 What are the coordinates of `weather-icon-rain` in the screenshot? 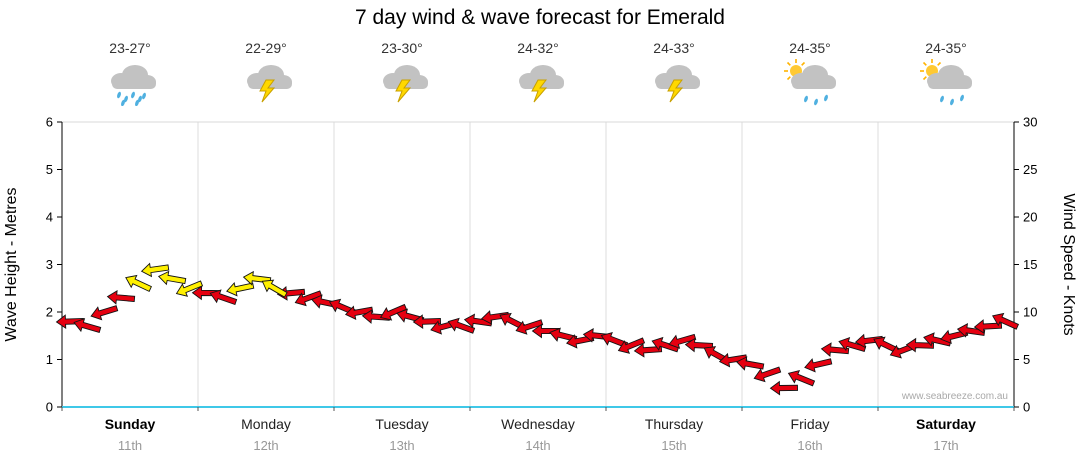 It's located at (133, 86).